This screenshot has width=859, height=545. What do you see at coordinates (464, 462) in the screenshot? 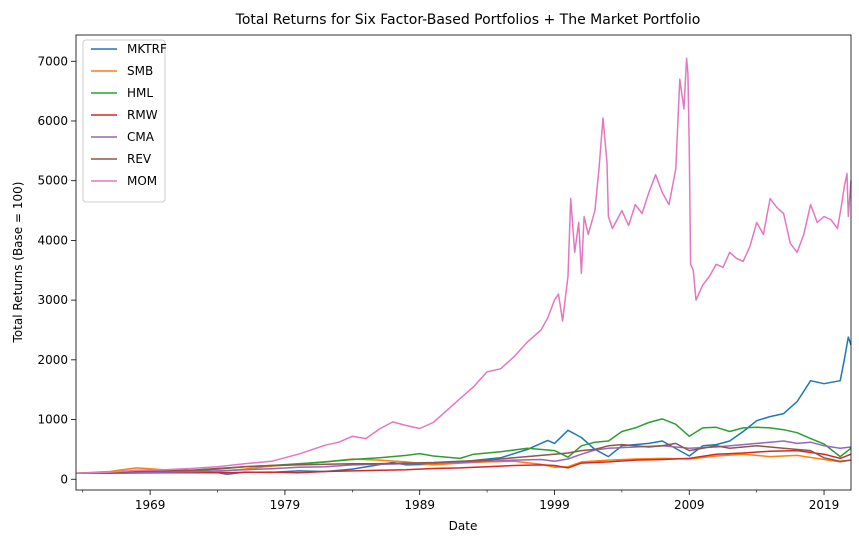
I see `series-line-rmw` at bounding box center [464, 462].